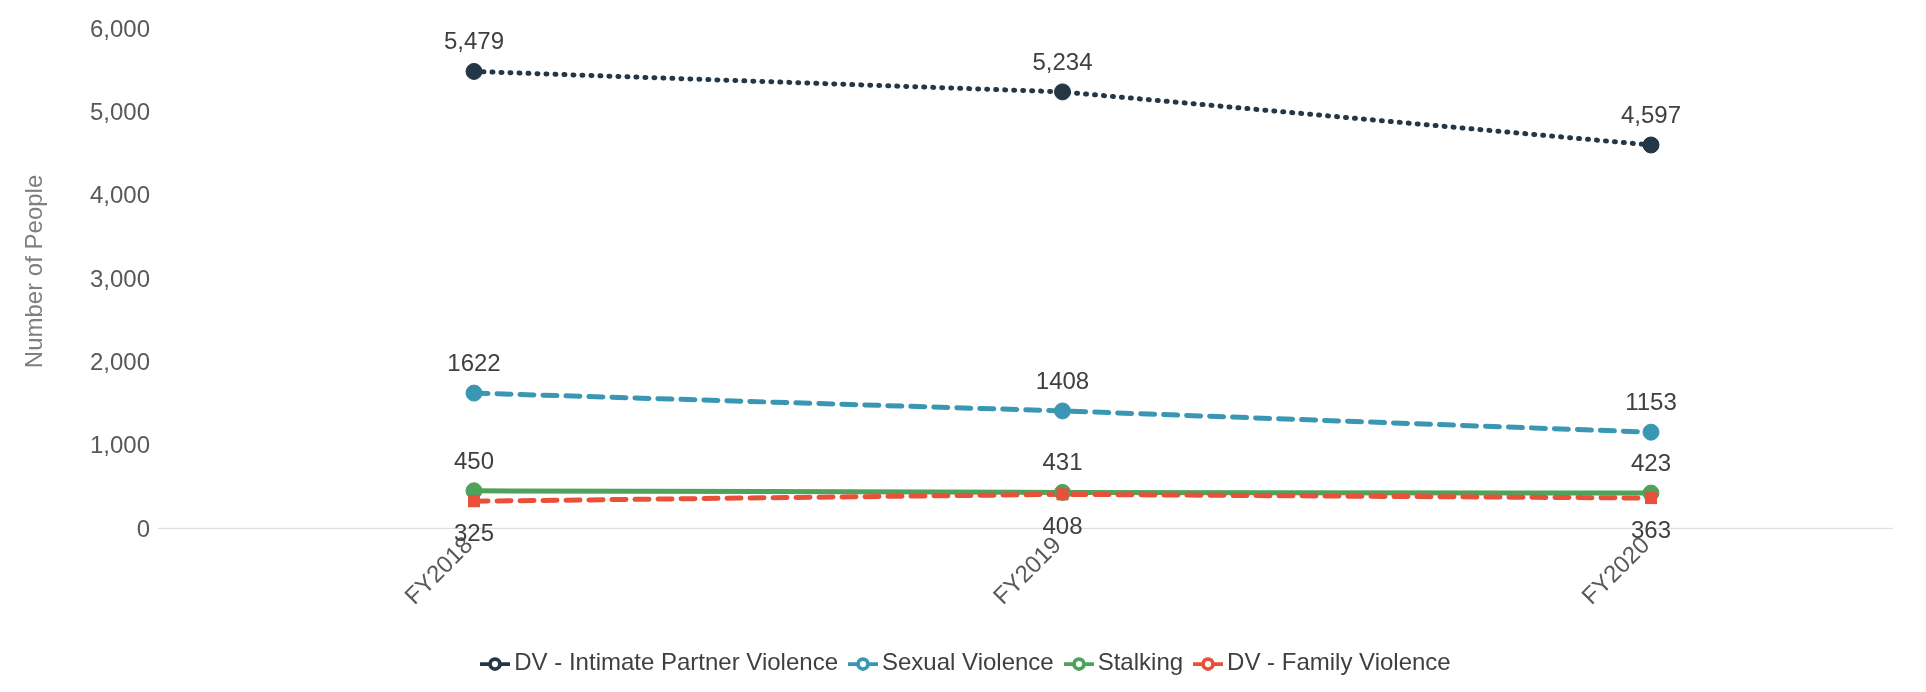 Image resolution: width=1926 pixels, height=692 pixels. I want to click on data-label: 1408, so click(1062, 380).